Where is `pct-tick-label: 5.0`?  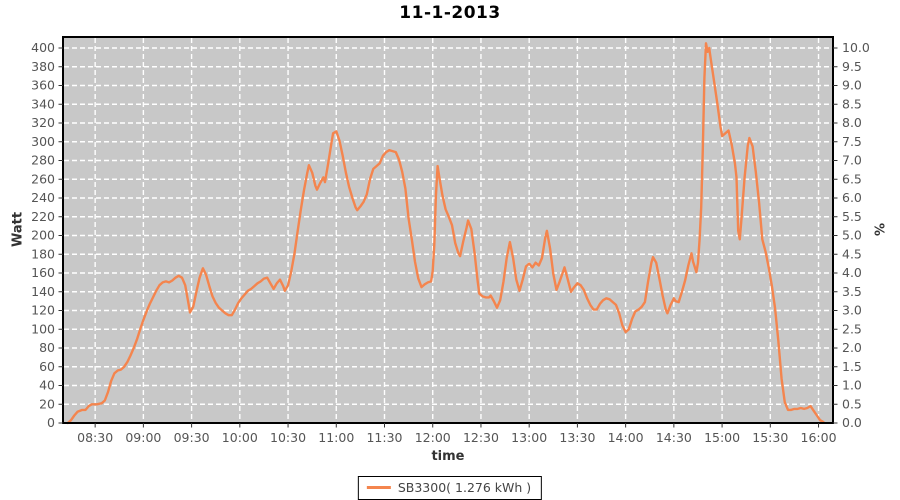 pct-tick-label: 5.0 is located at coordinates (852, 235).